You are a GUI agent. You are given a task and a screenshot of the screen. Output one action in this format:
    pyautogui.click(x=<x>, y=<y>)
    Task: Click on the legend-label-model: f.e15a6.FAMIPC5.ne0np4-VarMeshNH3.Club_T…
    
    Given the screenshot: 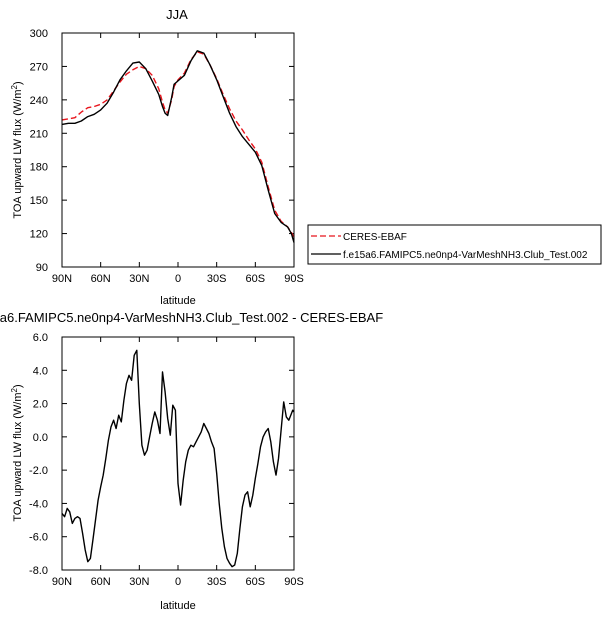 What is the action you would take?
    pyautogui.click(x=465, y=255)
    